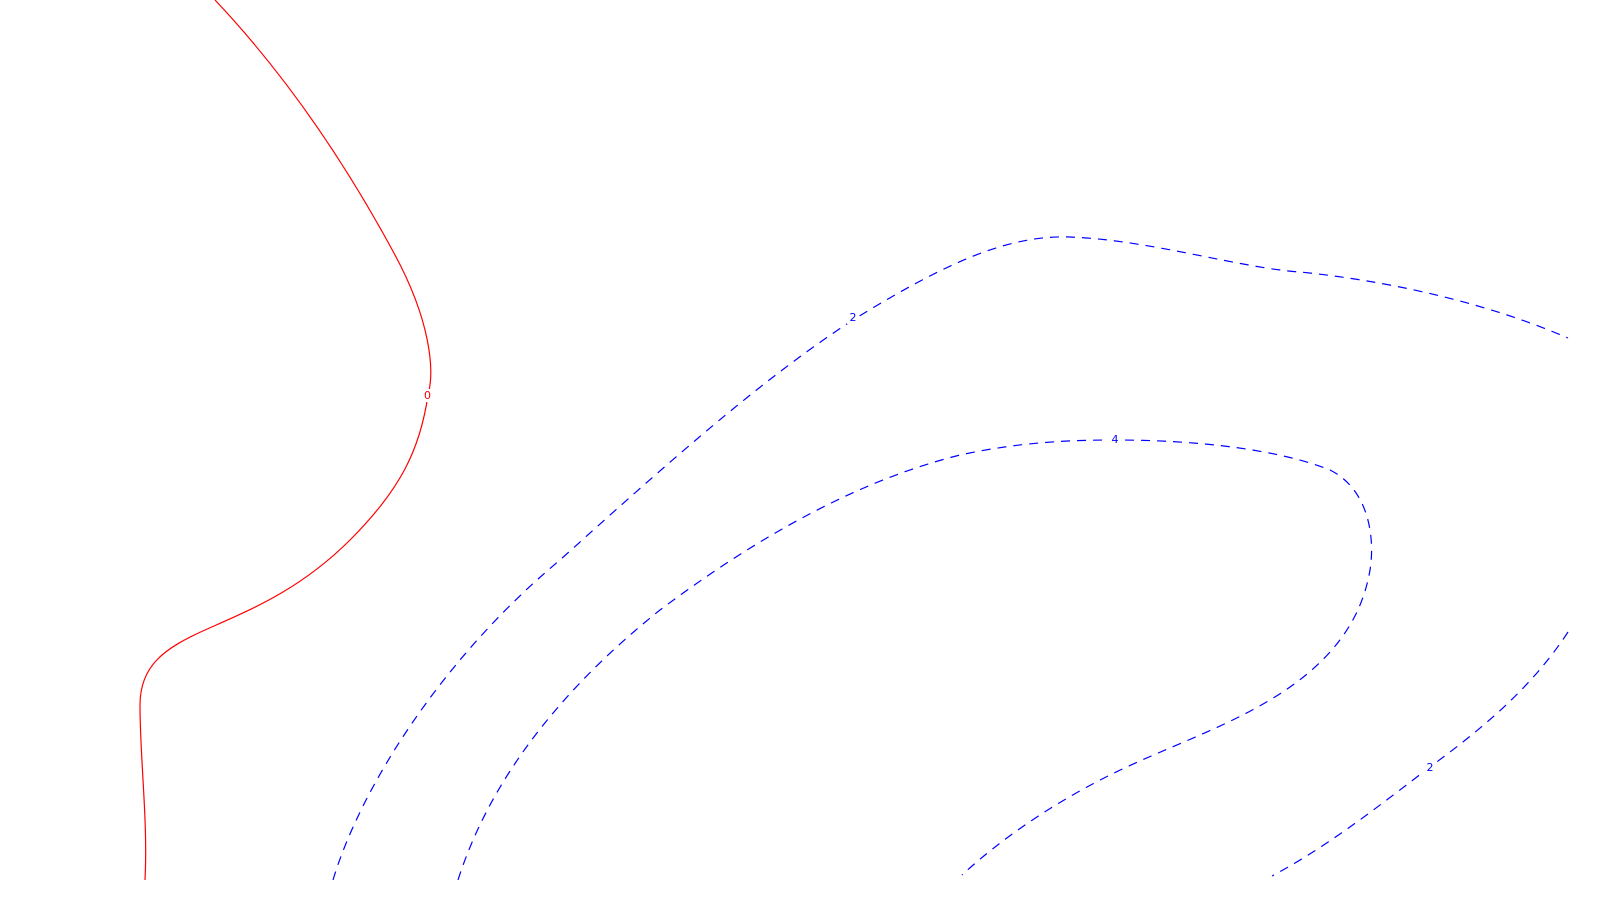 The width and height of the screenshot is (1600, 900). I want to click on contour-label-2-upper-group: 2, so click(853, 317).